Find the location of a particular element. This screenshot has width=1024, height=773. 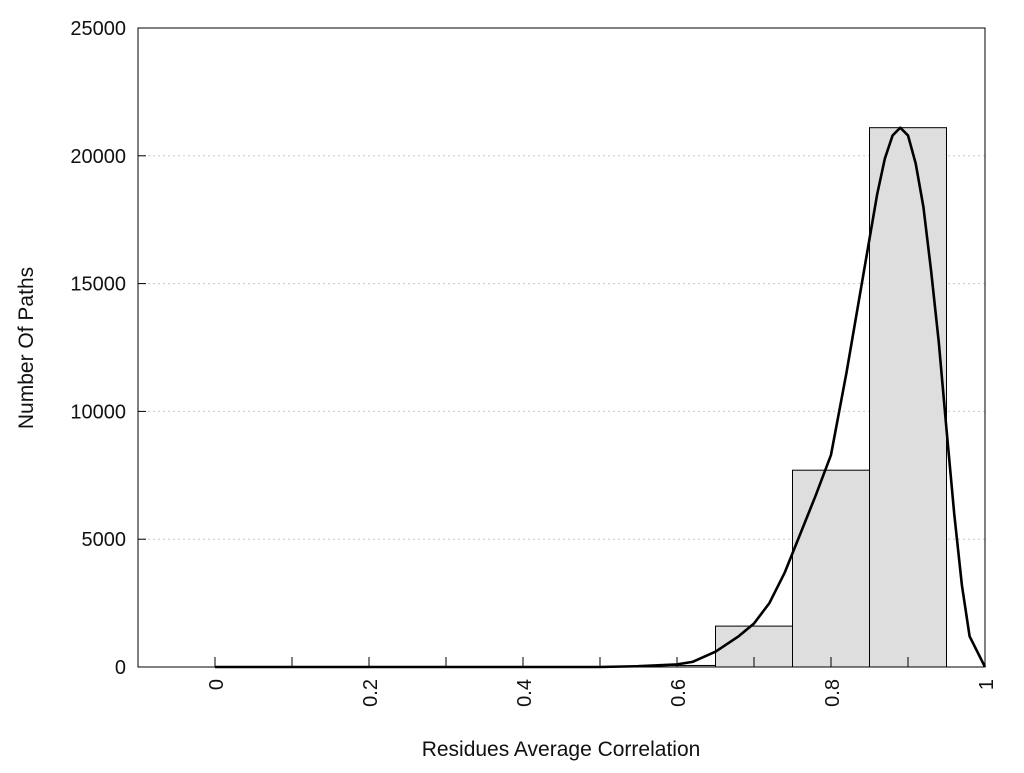

y-tick-label-0: 0 is located at coordinates (120, 668).